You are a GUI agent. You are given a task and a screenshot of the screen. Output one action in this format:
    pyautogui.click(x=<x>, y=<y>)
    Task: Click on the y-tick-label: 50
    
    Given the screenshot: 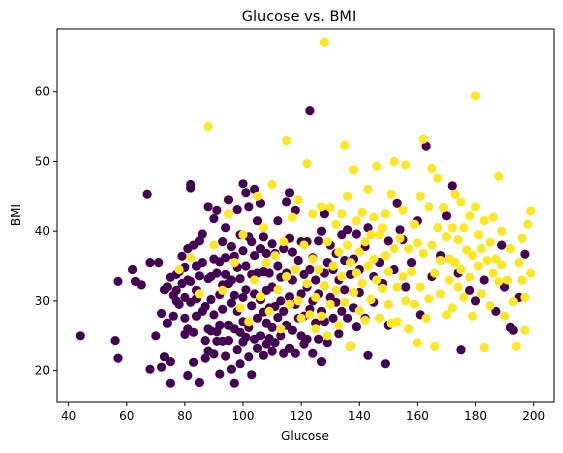 What is the action you would take?
    pyautogui.click(x=42, y=161)
    